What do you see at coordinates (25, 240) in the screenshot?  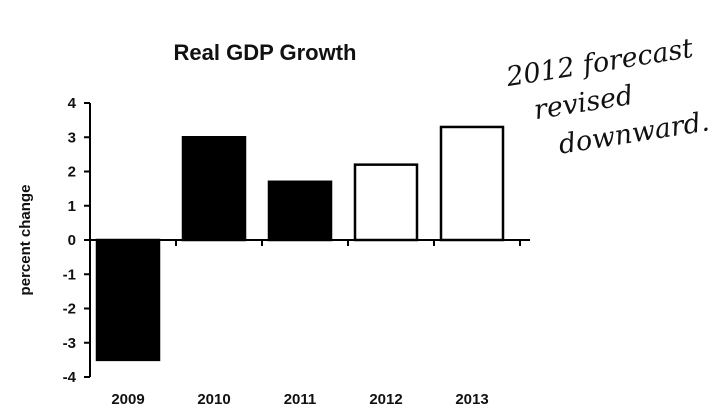 I see `y-axis-label: percent change` at bounding box center [25, 240].